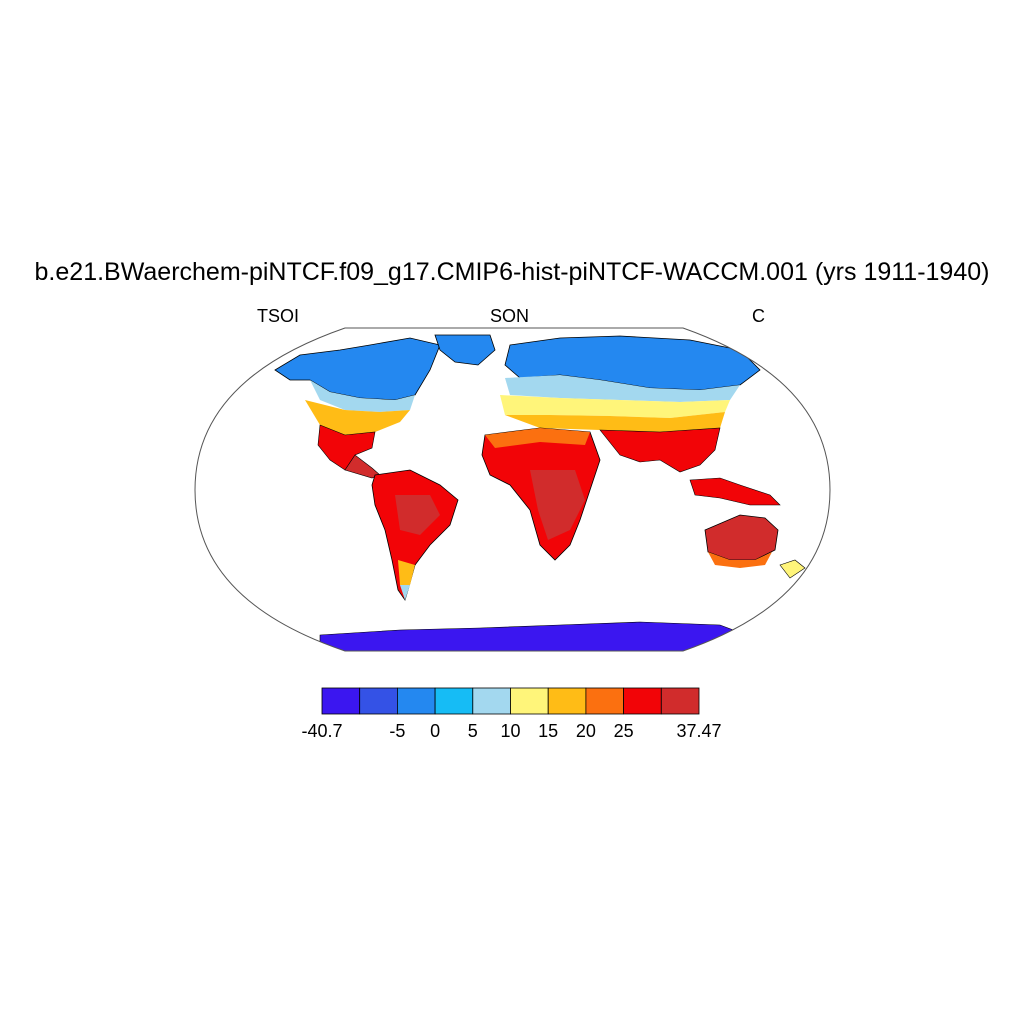 The width and height of the screenshot is (1024, 1024). Describe the element at coordinates (586, 731) in the screenshot. I see `colorbar-label: 20` at that location.